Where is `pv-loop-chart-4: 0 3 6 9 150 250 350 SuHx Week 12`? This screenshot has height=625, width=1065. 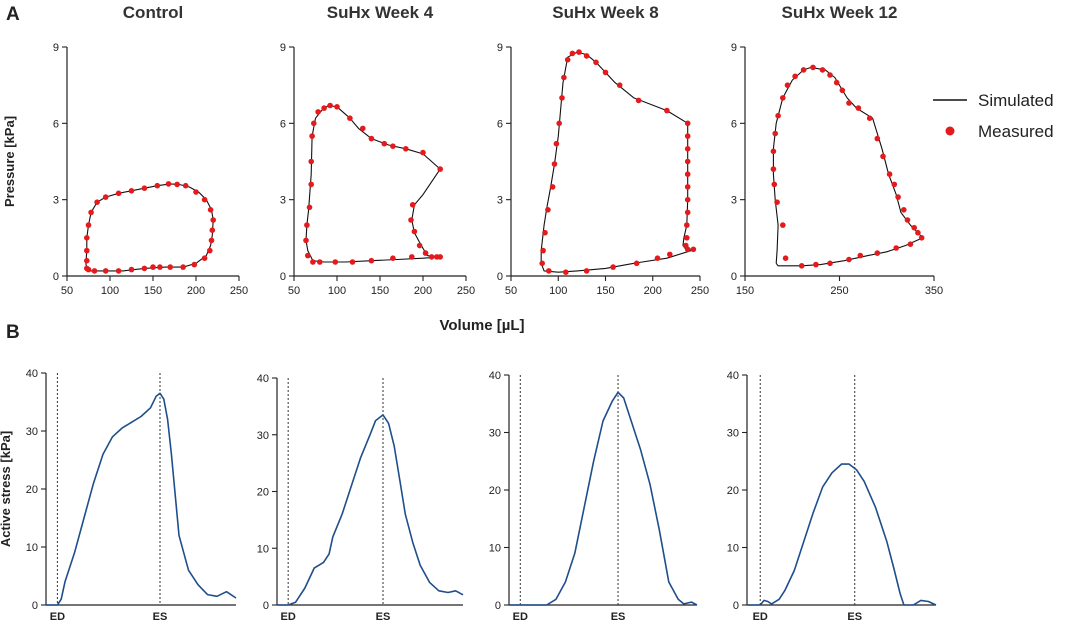 pv-loop-chart-4: 0 3 6 9 150 250 350 SuHx Week 12 is located at coordinates (837, 150).